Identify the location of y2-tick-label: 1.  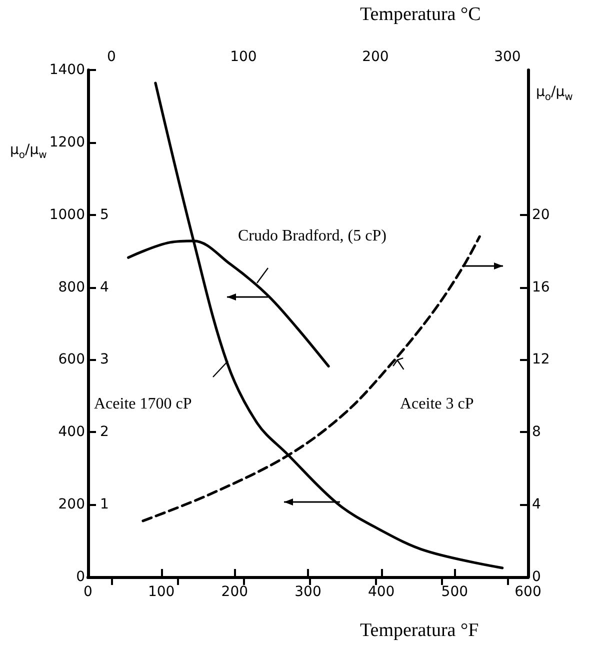
(104, 504).